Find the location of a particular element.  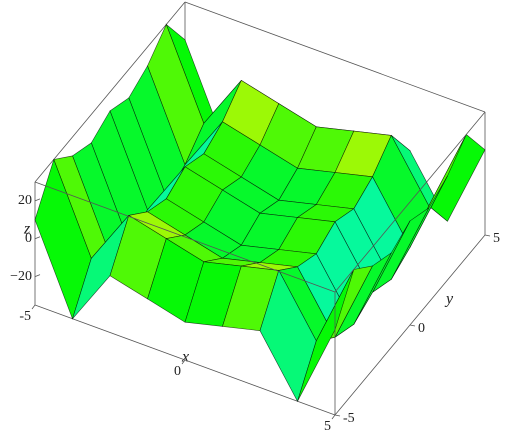

y-tick-label: 0 is located at coordinates (421, 328).